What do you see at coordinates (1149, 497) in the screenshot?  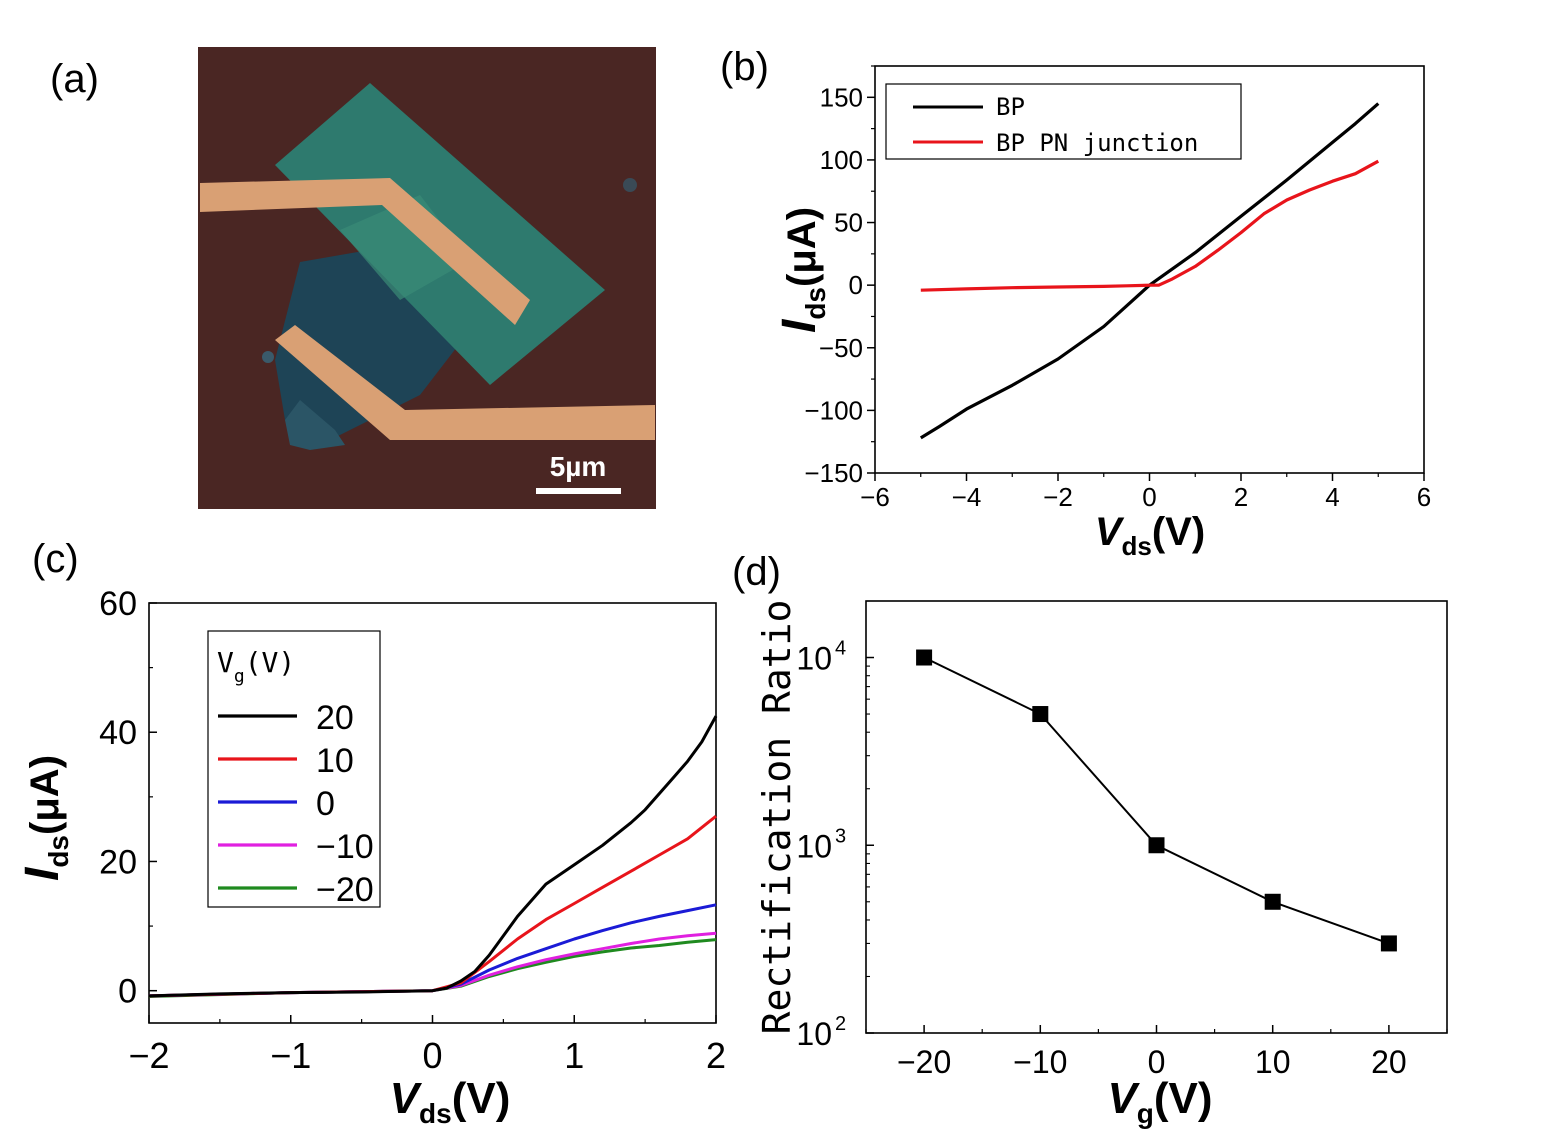 I see `x-tick-label-b: 0` at bounding box center [1149, 497].